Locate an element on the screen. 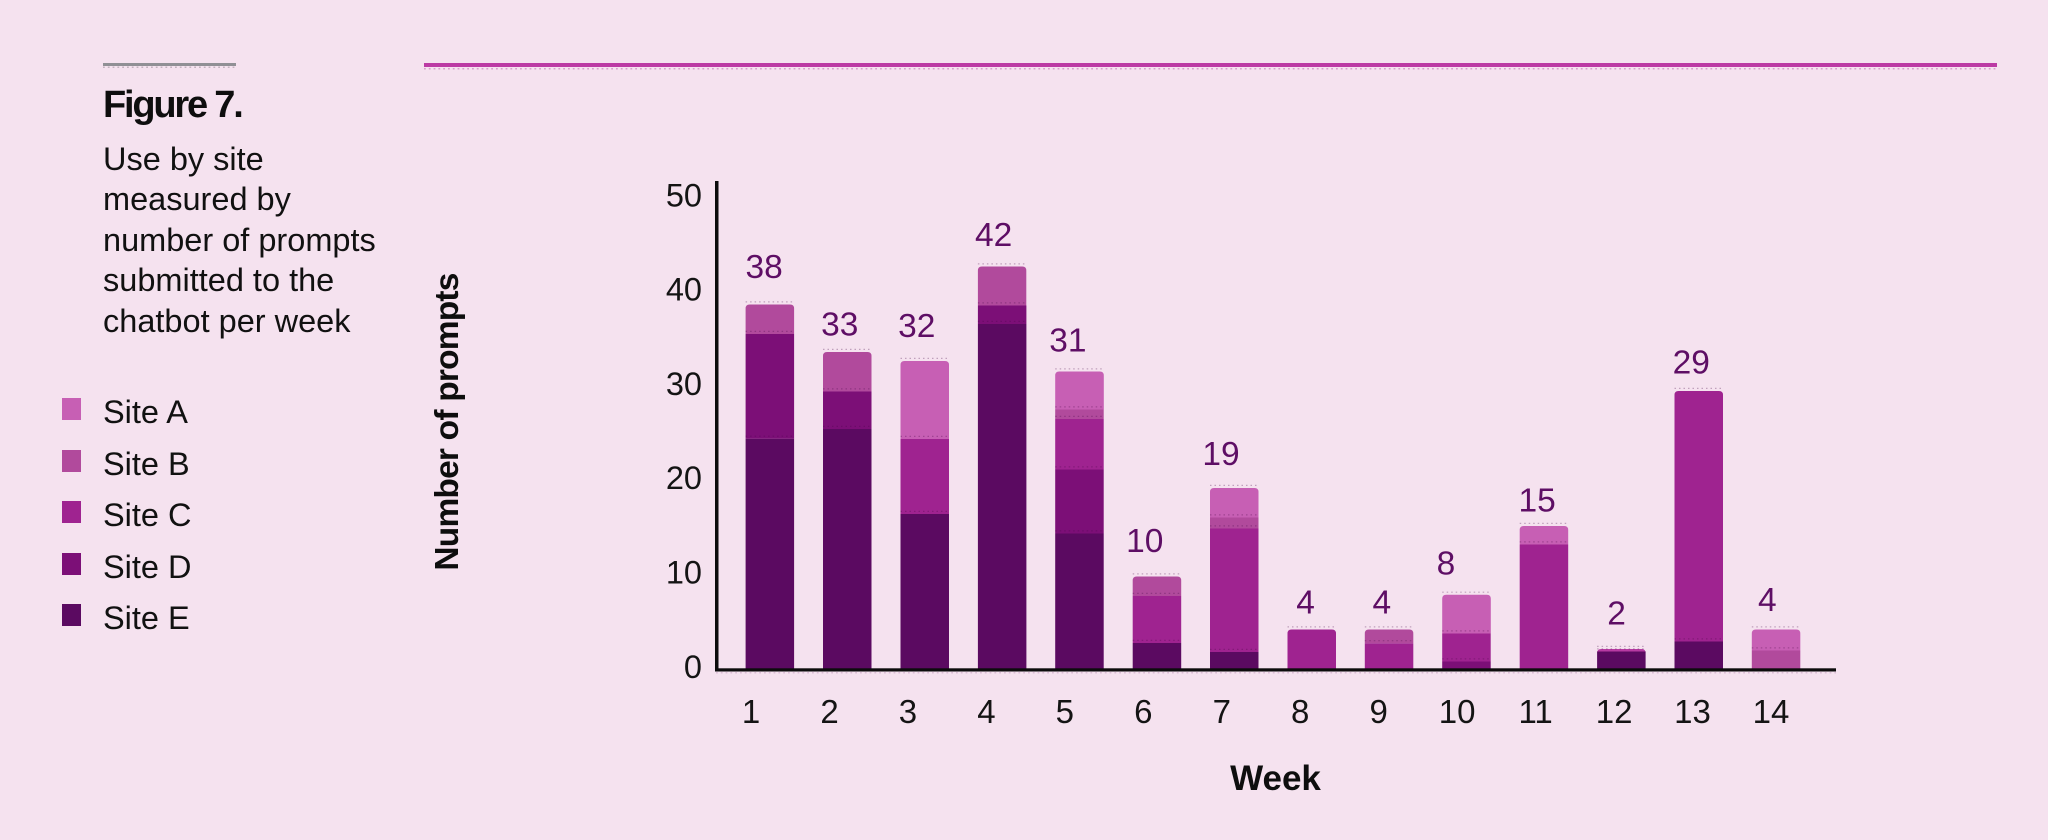 This screenshot has height=840, width=2048. svg-text: 15 is located at coordinates (1536, 501).